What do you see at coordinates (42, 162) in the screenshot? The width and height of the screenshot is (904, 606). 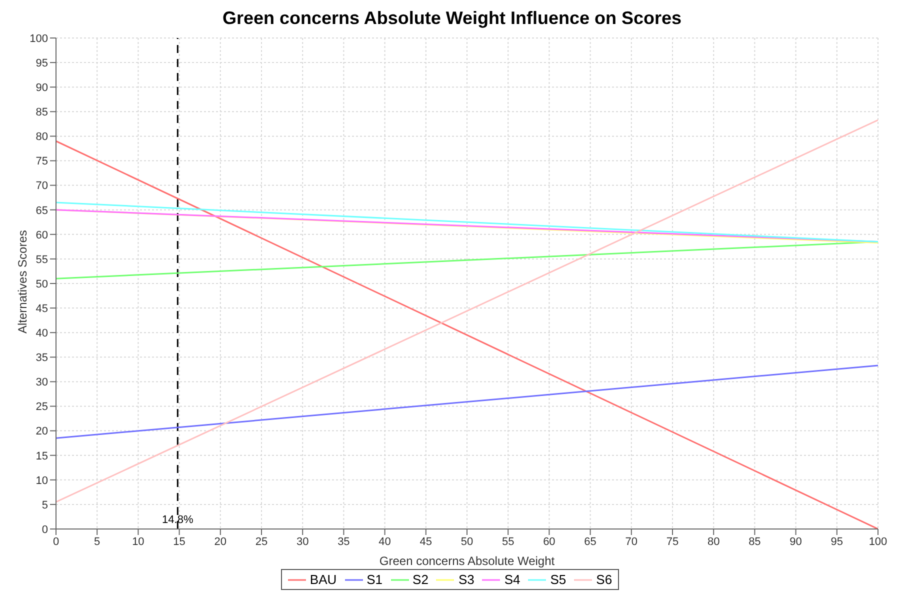 I see `y-tick-label: 75` at bounding box center [42, 162].